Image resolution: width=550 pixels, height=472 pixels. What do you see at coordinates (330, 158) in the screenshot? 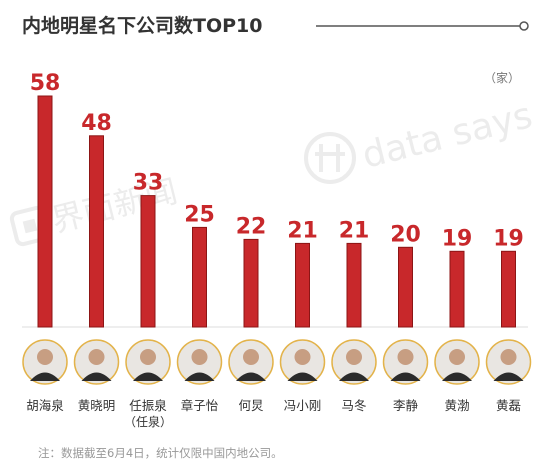
I see `watermark-hash-icon` at bounding box center [330, 158].